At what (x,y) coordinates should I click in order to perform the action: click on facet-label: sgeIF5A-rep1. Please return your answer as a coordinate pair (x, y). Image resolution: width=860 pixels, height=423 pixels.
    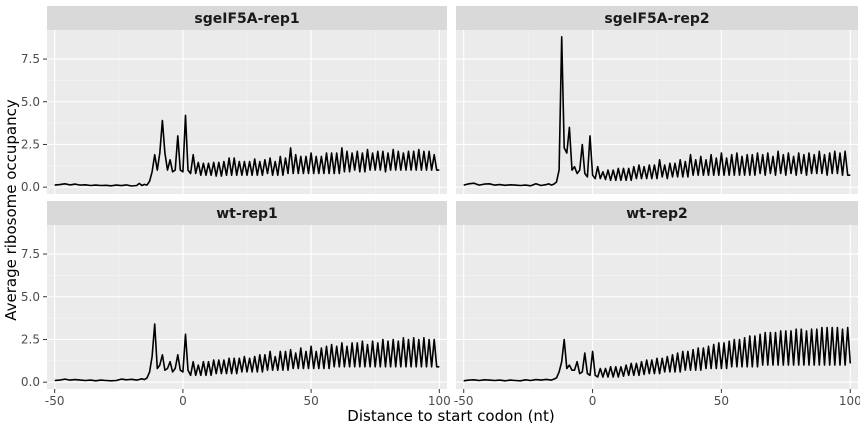
    Looking at the image, I should click on (246, 19).